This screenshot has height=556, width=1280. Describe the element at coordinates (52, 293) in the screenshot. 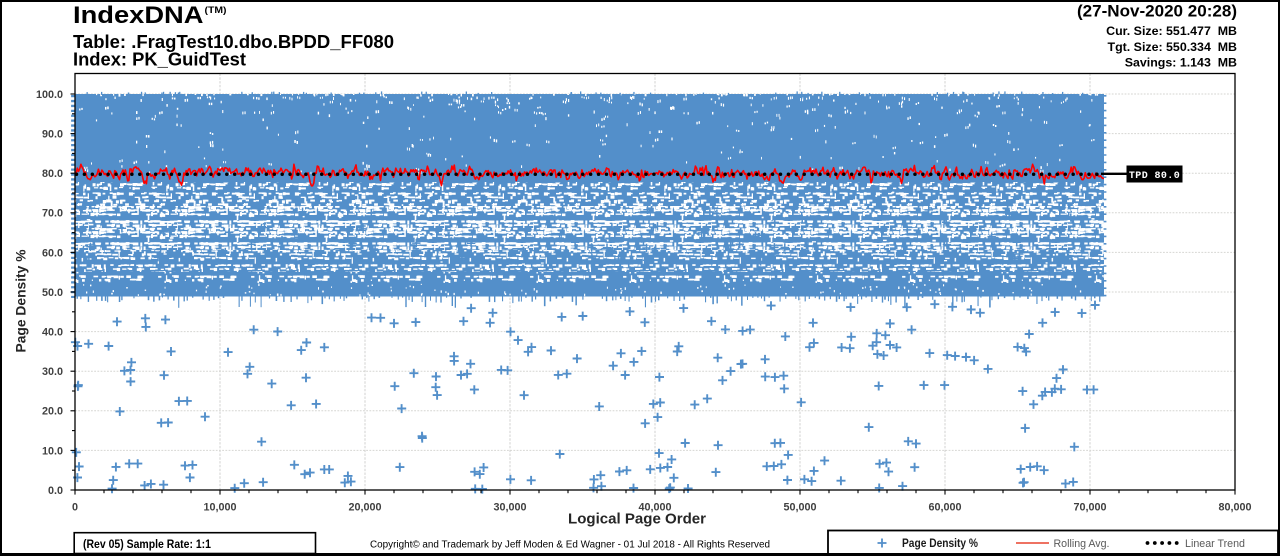

I see `svg-text: 50.0` at that location.